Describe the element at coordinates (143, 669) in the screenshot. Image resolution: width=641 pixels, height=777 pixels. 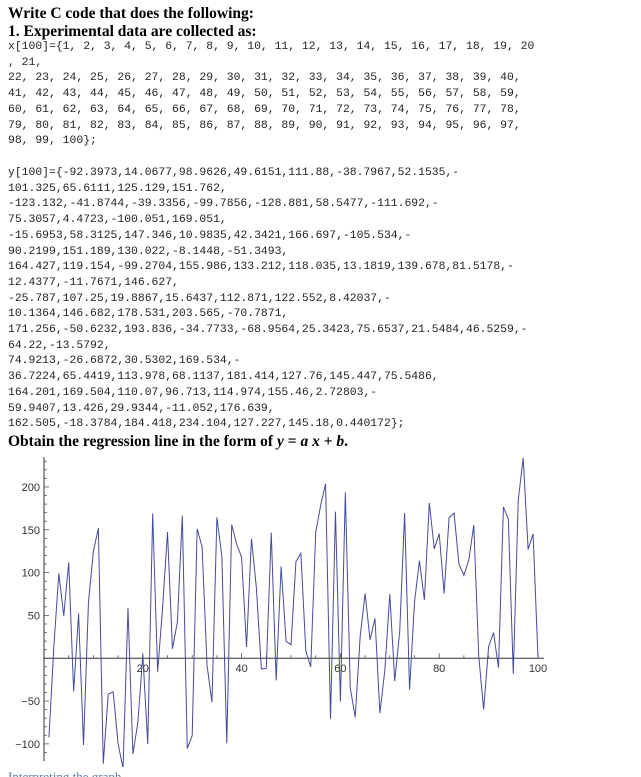
I see `x-tick-label: 20` at that location.